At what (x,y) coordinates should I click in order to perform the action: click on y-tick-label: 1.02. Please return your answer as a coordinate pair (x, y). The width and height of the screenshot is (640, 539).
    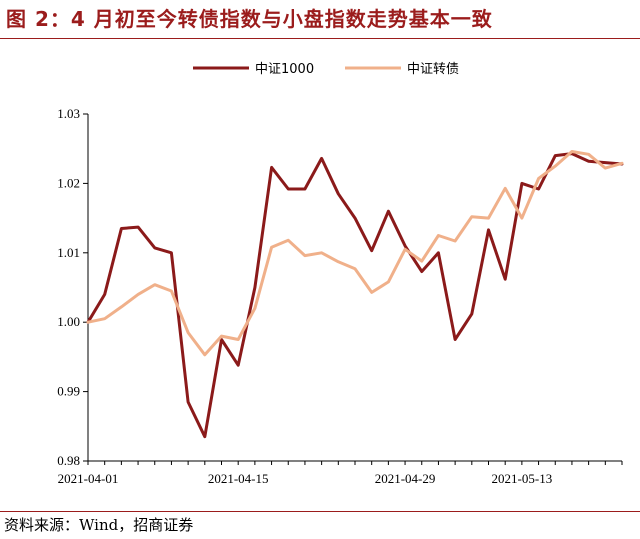
    Looking at the image, I should click on (68, 182).